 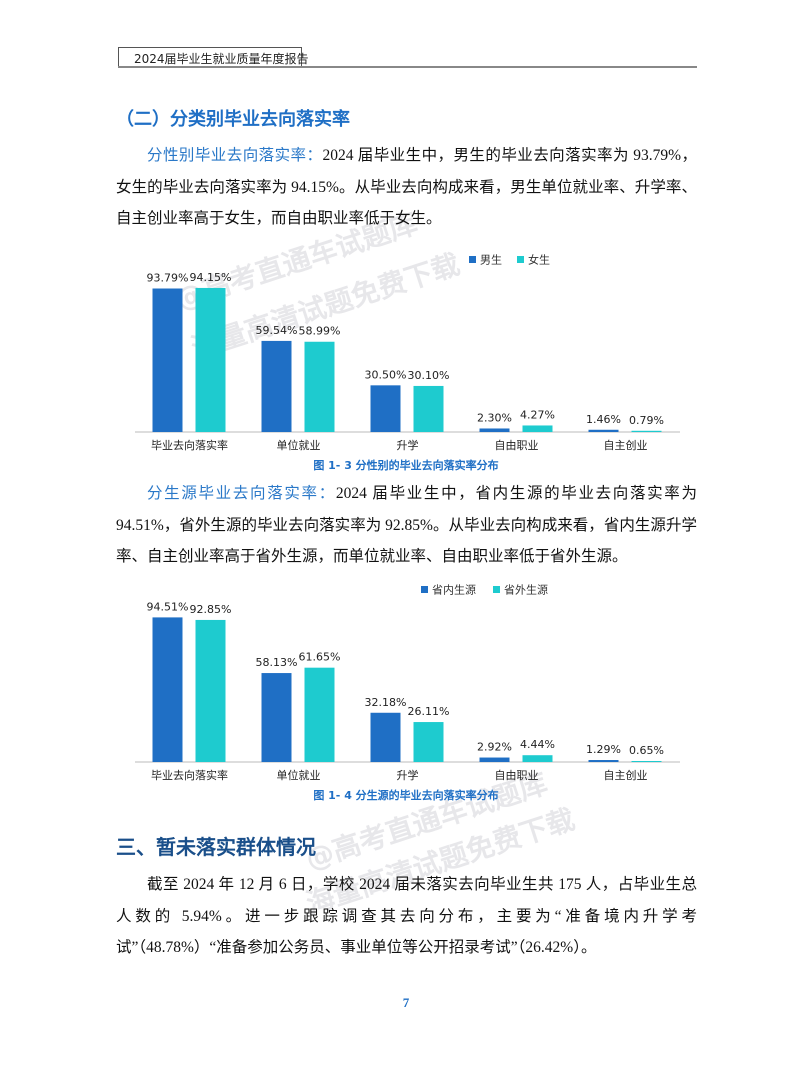 What do you see at coordinates (277, 662) in the screenshot?
I see `value-label: 58.13%` at bounding box center [277, 662].